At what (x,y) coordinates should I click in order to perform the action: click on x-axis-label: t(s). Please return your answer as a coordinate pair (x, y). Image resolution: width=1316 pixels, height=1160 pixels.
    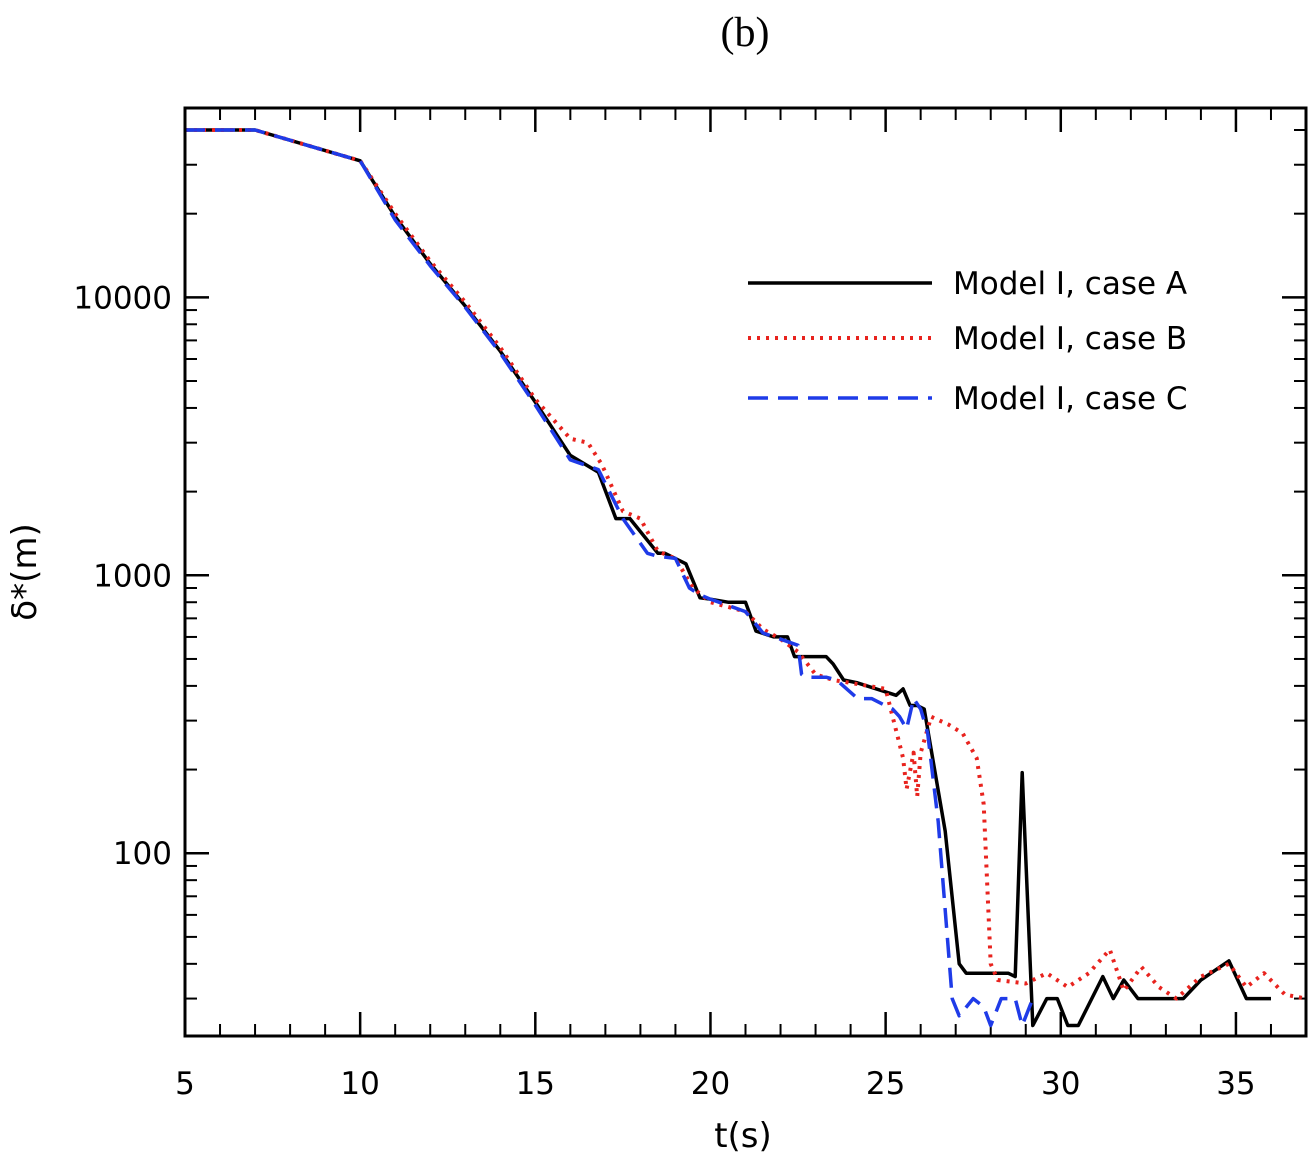
    Looking at the image, I should click on (743, 1136).